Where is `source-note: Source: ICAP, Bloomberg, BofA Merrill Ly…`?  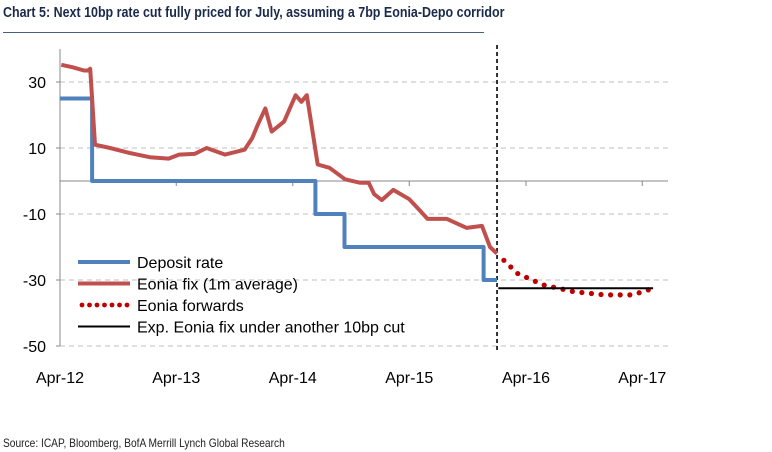 source-note: Source: ICAP, Bloomberg, BofA Merrill Ly… is located at coordinates (144, 443).